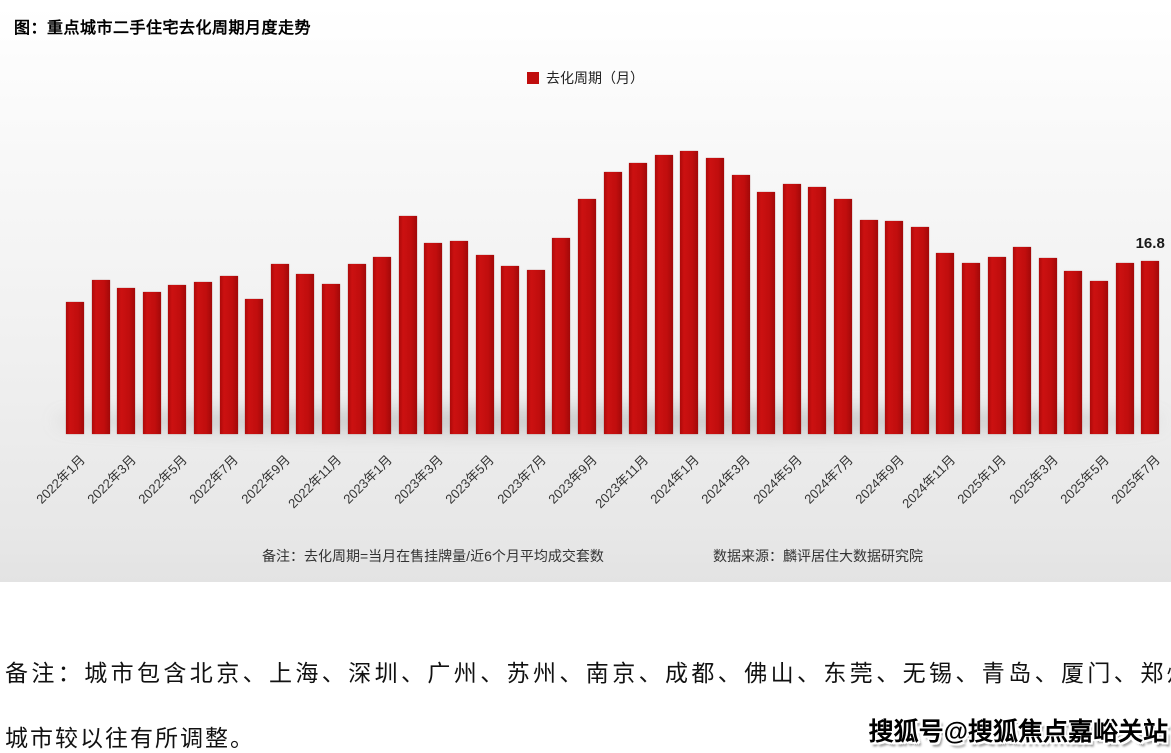 This screenshot has height=753, width=1171. I want to click on bar-2025年5月, so click(1099, 357).